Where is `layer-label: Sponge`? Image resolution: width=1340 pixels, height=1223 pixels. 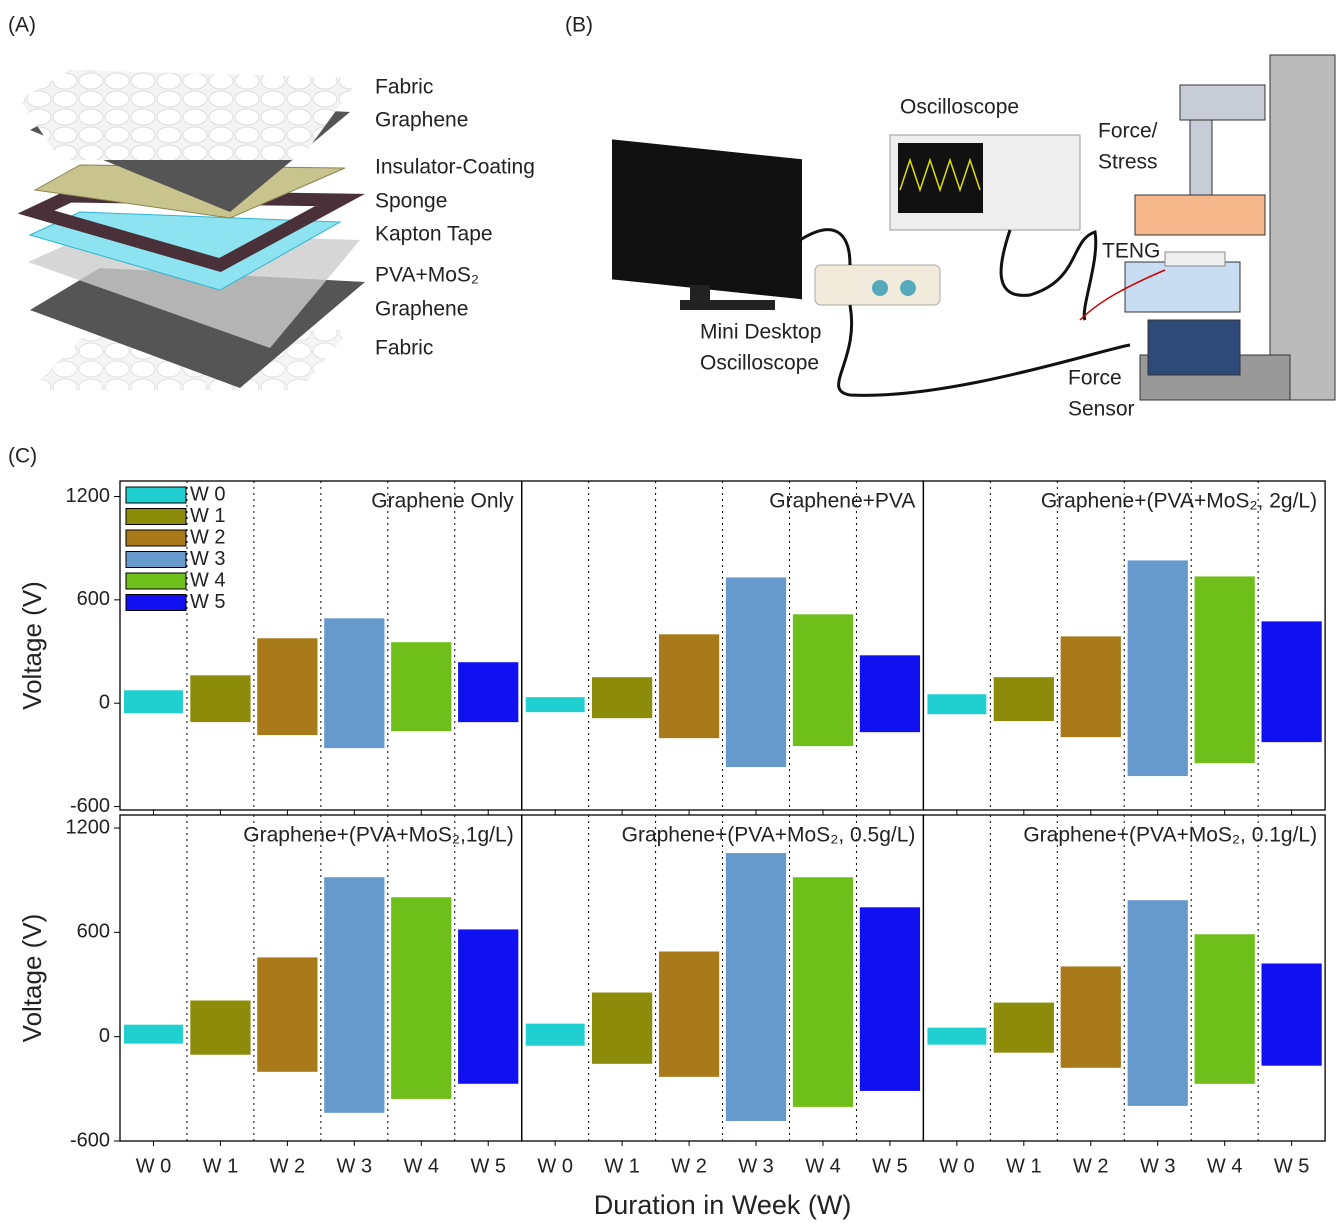 layer-label: Sponge is located at coordinates (411, 201).